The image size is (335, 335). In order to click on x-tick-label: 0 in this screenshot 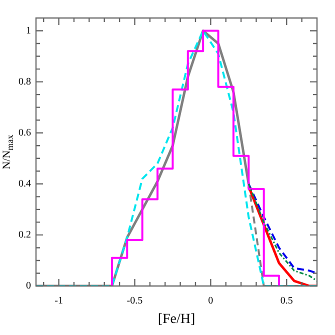, I will do `click(211, 301)`.